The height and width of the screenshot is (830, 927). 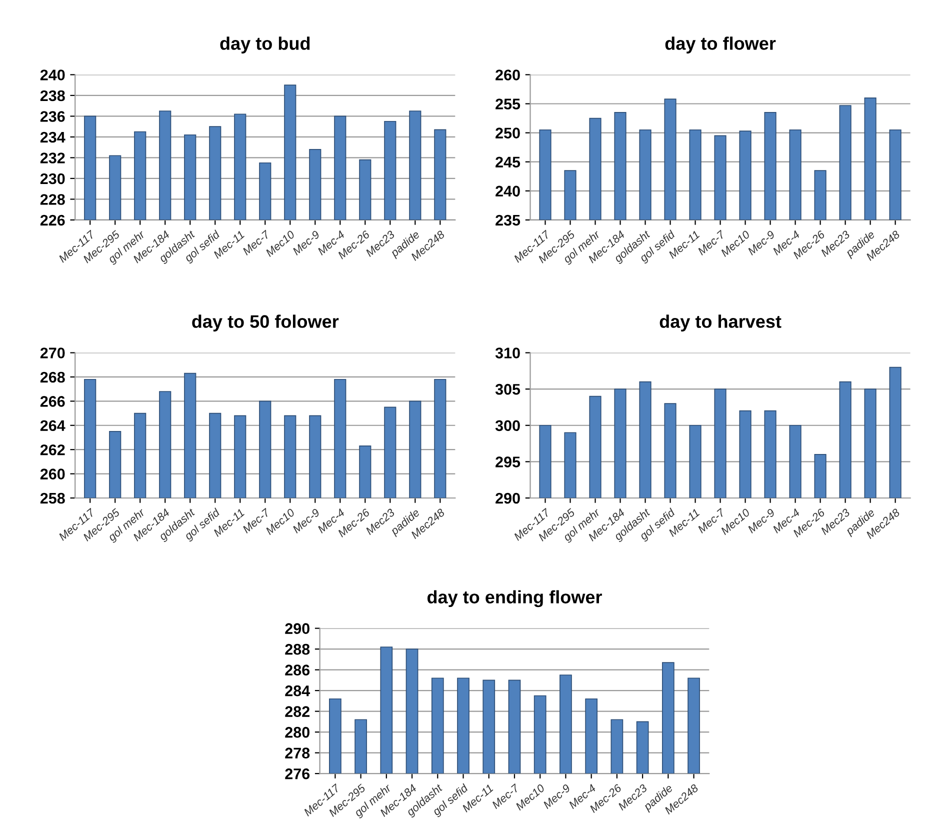 What do you see at coordinates (52, 96) in the screenshot?
I see `y-tick-label: 238` at bounding box center [52, 96].